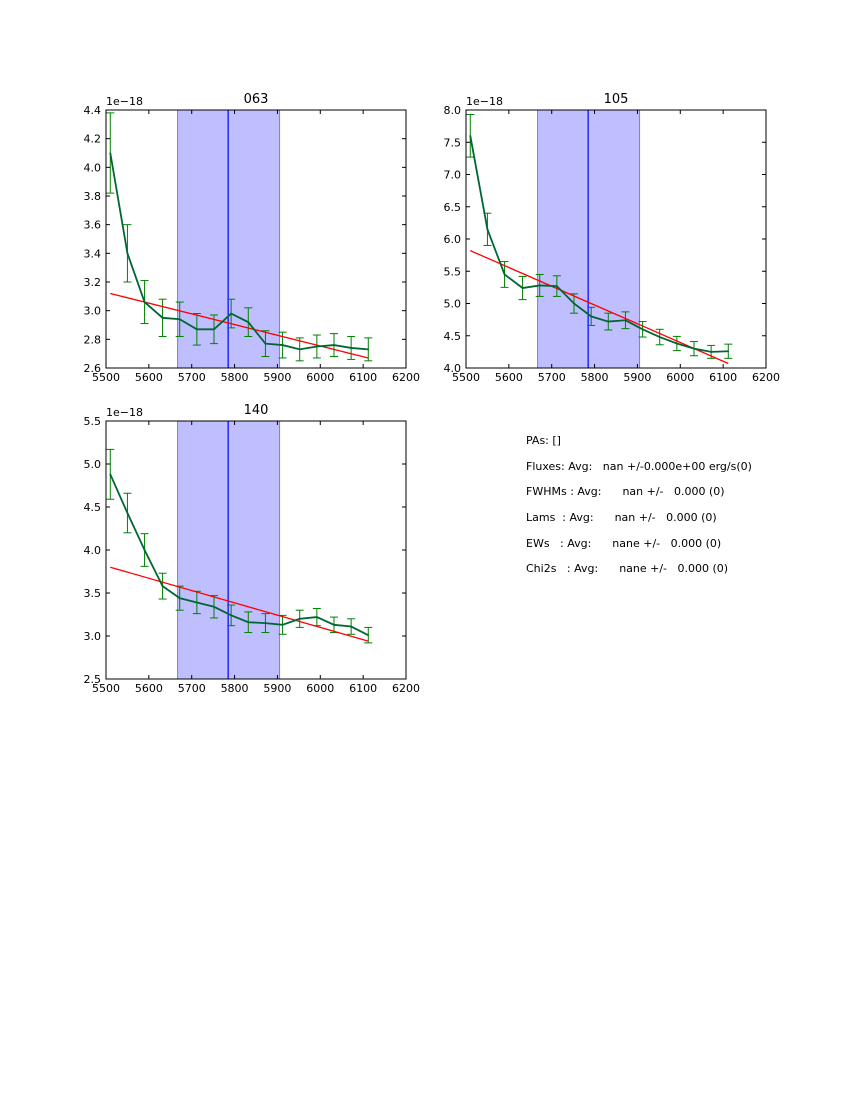  Describe the element at coordinates (149, 377) in the screenshot. I see `x-tick-label: 5600` at that location.